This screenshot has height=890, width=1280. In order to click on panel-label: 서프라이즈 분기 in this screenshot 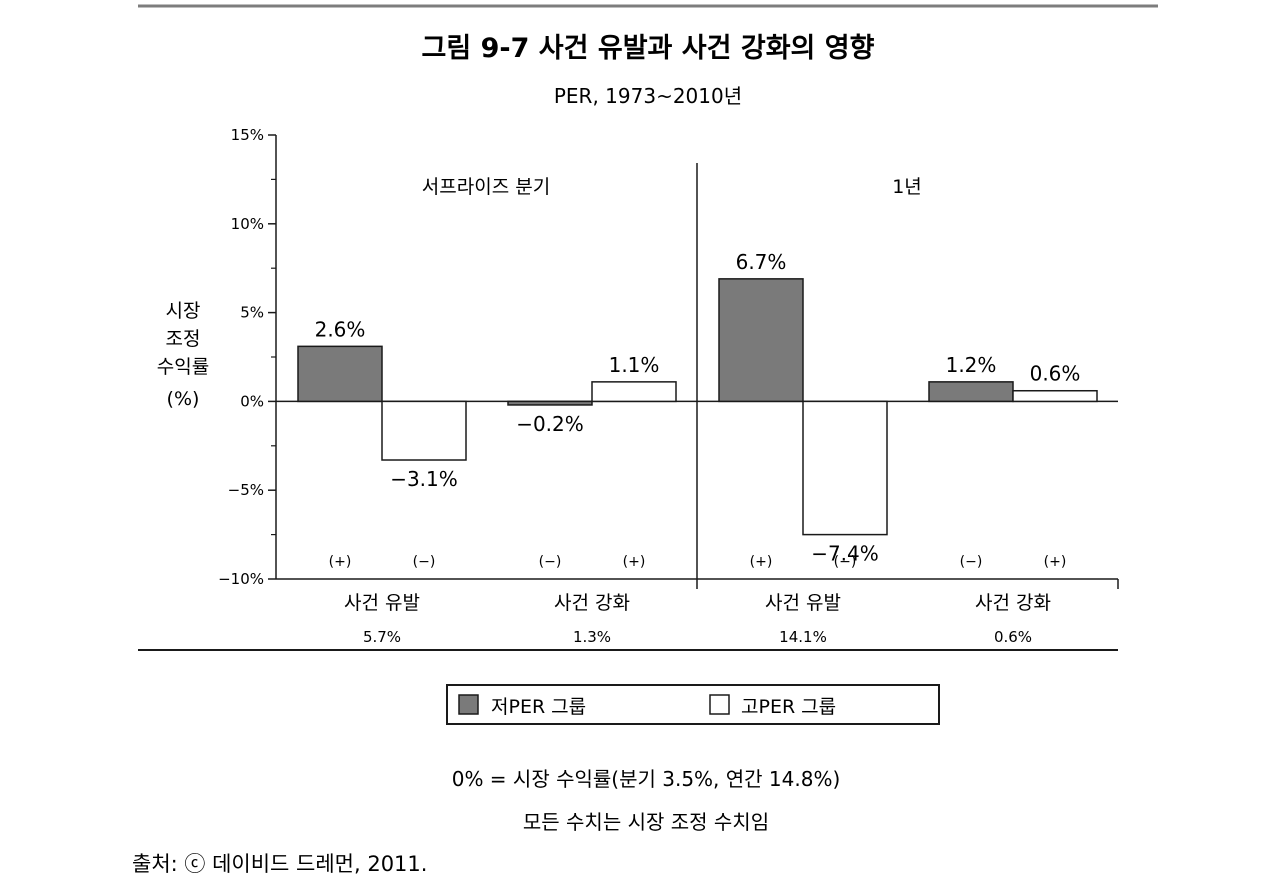, I will do `click(486, 187)`.